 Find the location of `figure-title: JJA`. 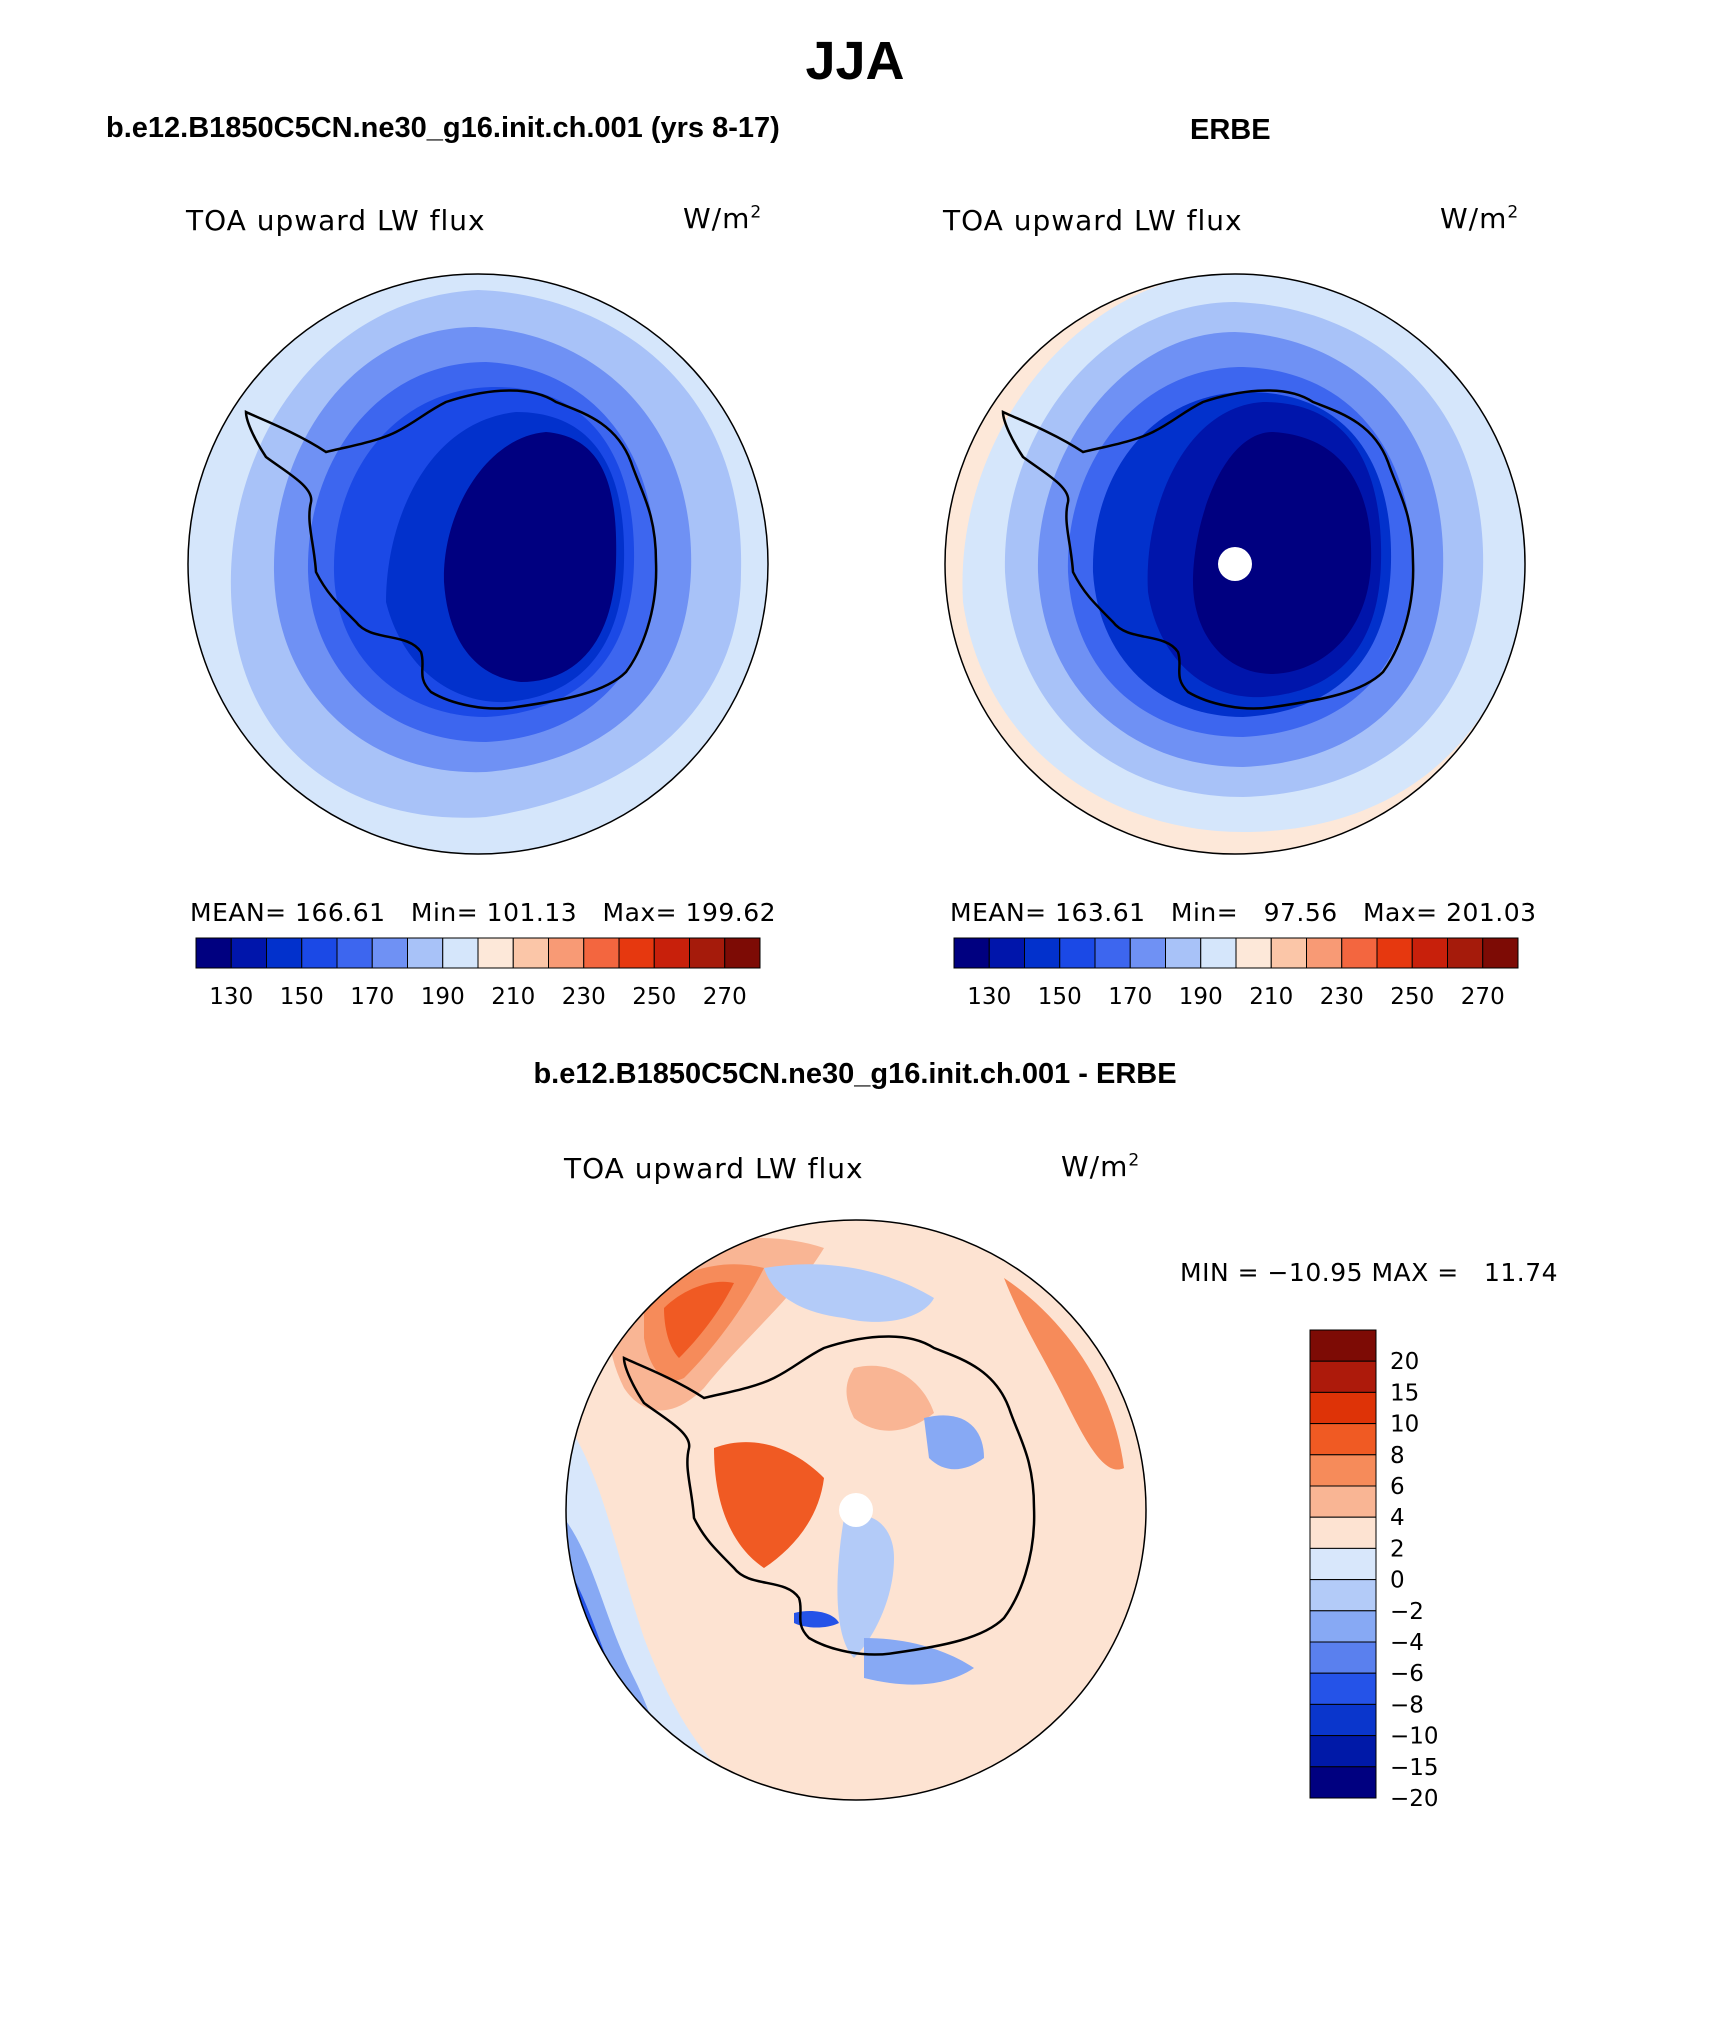

figure-title: JJA is located at coordinates (855, 61).